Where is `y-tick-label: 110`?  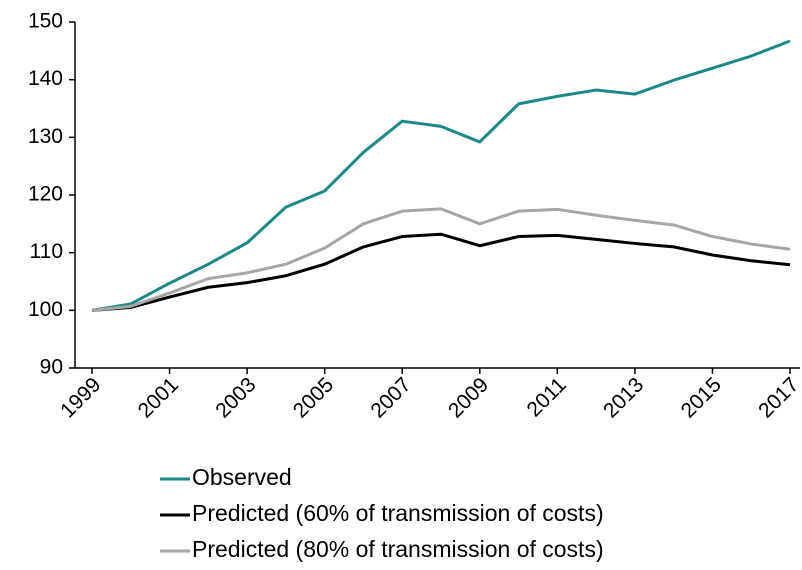 y-tick-label: 110 is located at coordinates (46, 251).